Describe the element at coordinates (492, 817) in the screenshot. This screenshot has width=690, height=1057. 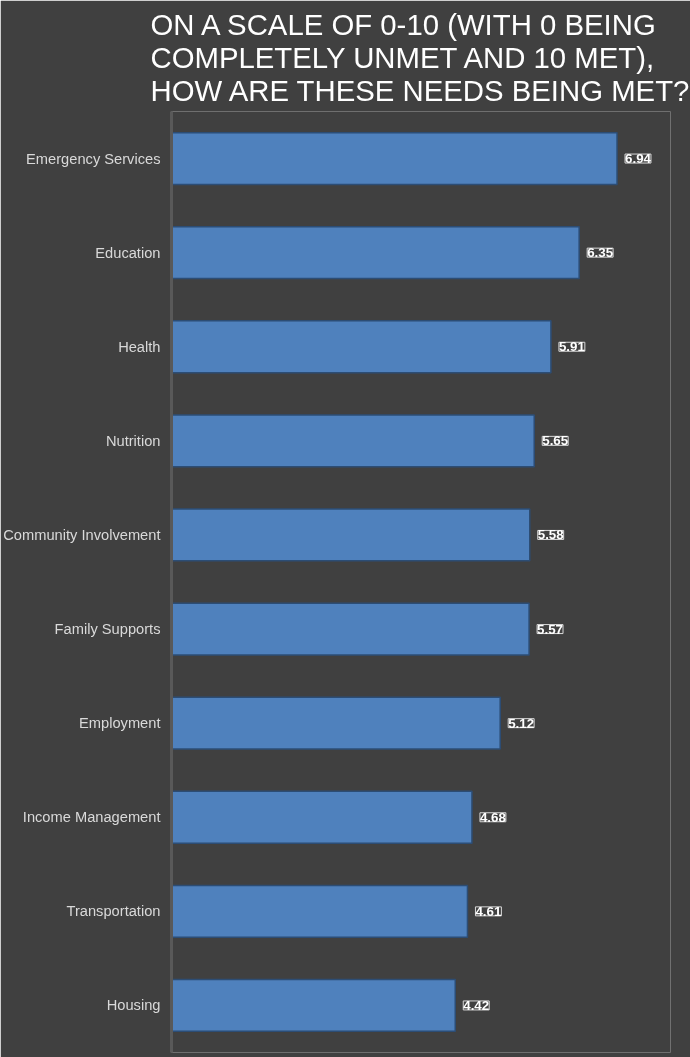
I see `data-label: 4.68` at that location.